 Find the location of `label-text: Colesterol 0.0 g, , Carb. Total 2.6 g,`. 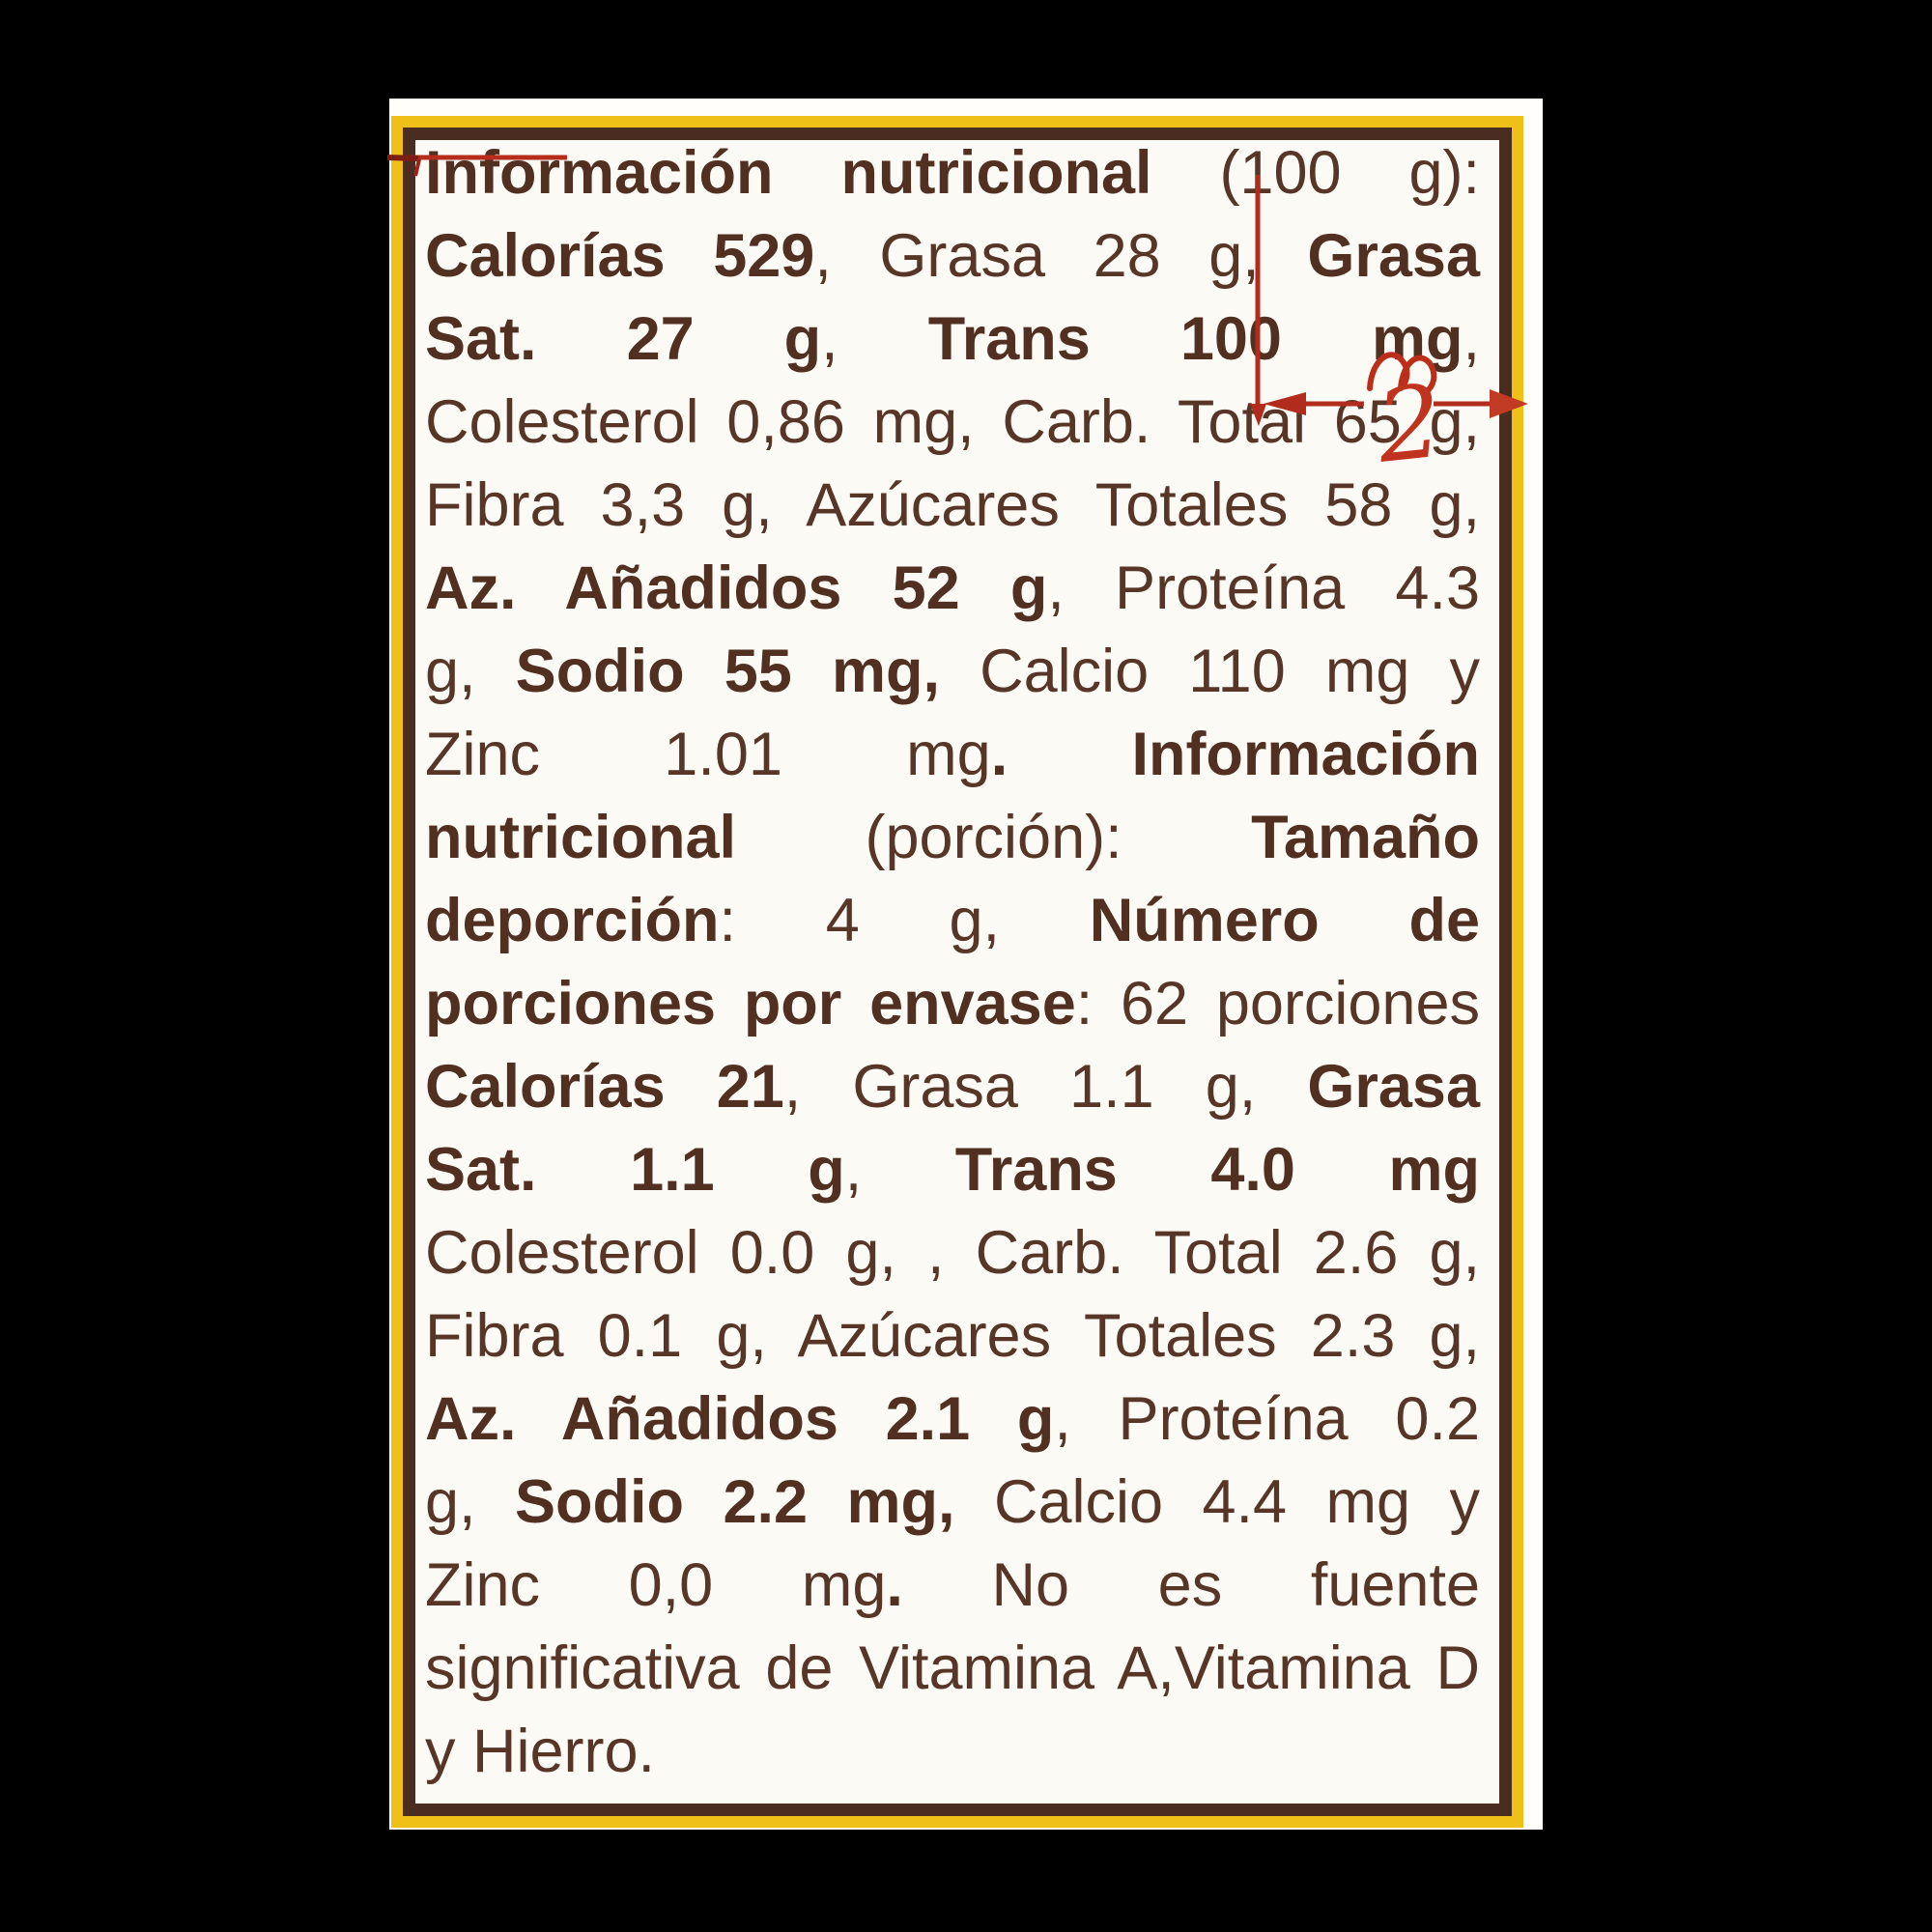

label-text: Colesterol 0.0 g, , Carb. Total 2.6 g, is located at coordinates (952, 1253).